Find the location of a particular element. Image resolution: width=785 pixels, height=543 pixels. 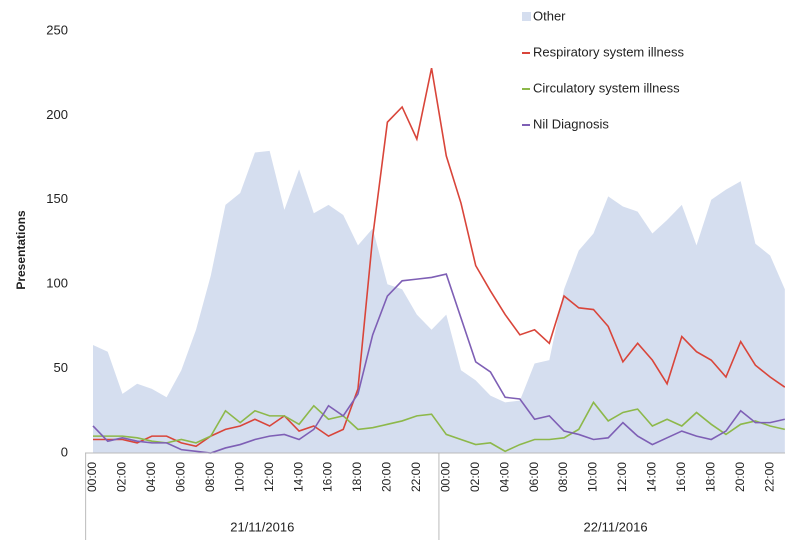

x-group-label: 22/11/2016 is located at coordinates (616, 526).